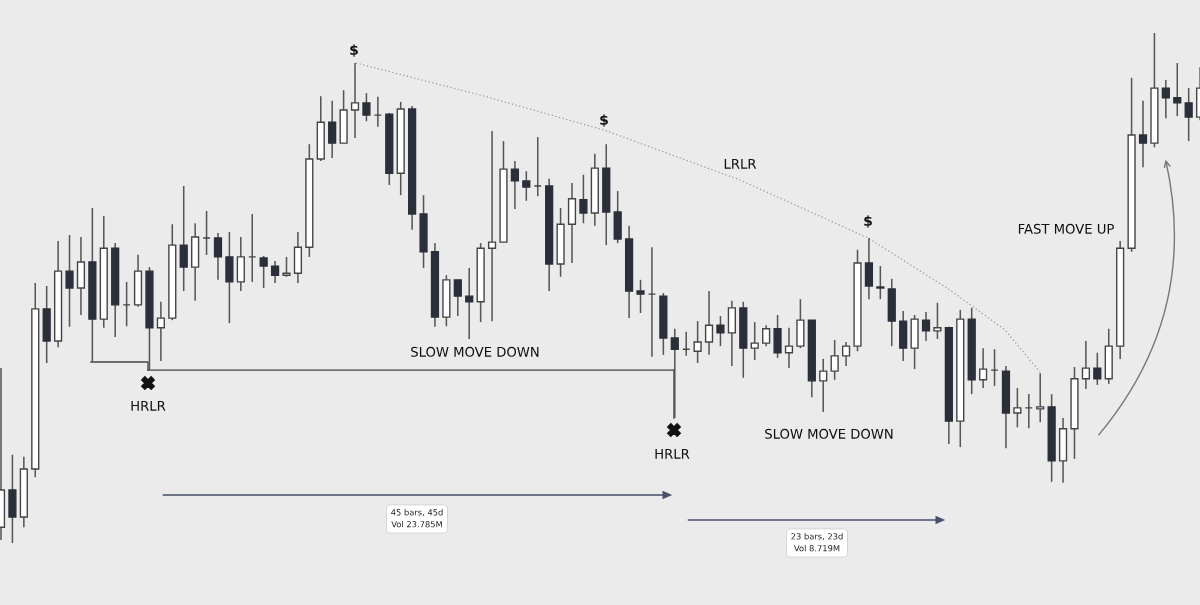  I want to click on annotation: LRLR, so click(740, 164).